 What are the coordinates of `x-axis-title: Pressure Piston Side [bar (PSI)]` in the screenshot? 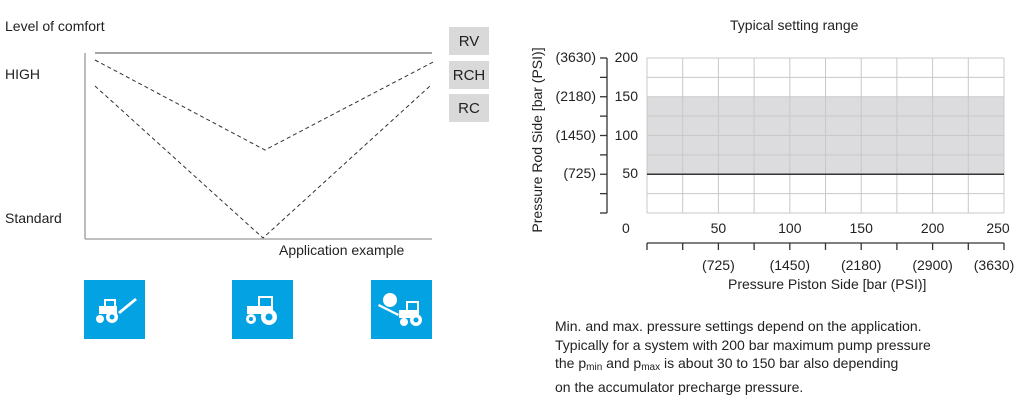 It's located at (827, 284).